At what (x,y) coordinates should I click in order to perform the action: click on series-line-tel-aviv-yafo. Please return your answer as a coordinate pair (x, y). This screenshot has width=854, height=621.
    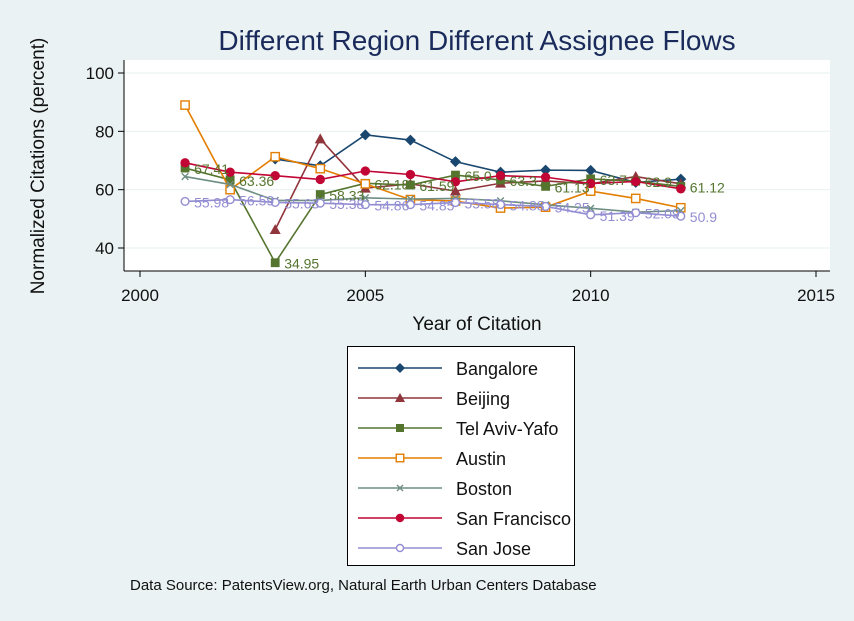
    Looking at the image, I should click on (432, 216).